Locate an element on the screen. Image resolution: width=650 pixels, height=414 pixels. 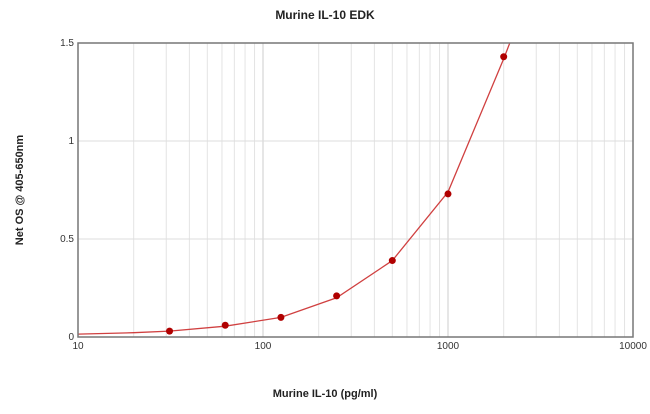
y-tick-label: 0 is located at coordinates (71, 337).